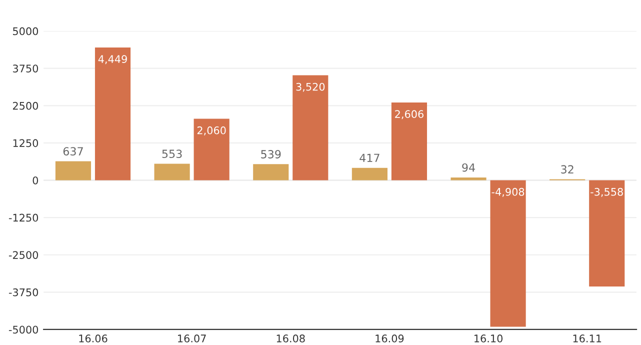  I want to click on y-tick-label: 3750, so click(25, 68).